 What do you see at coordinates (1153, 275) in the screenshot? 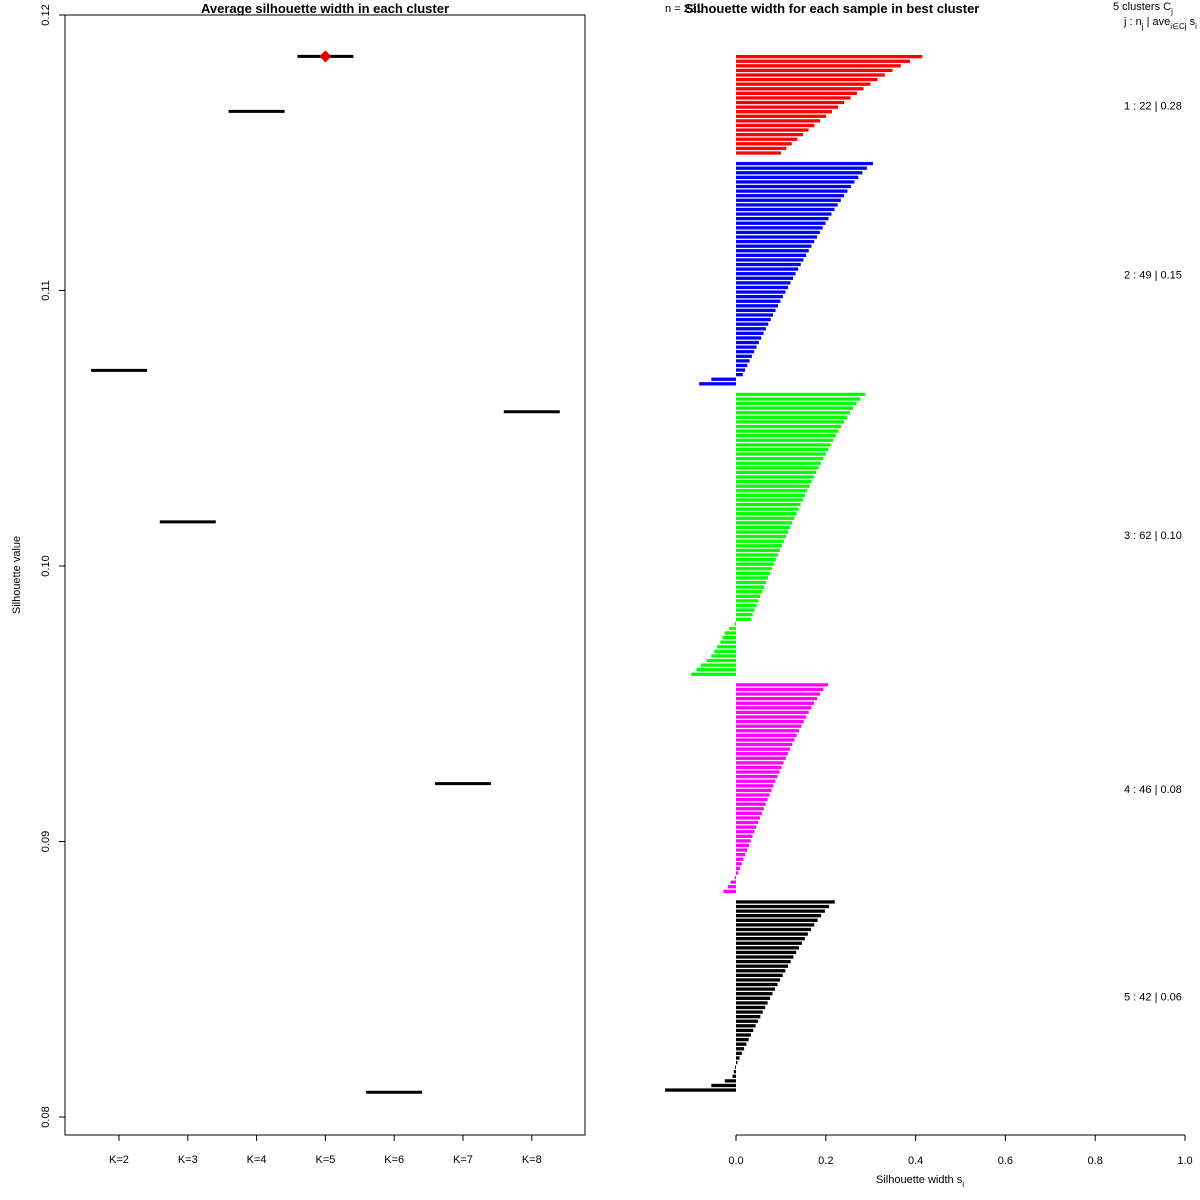
I see `cluster-label-2: 2 : 49 | 0.15` at bounding box center [1153, 275].